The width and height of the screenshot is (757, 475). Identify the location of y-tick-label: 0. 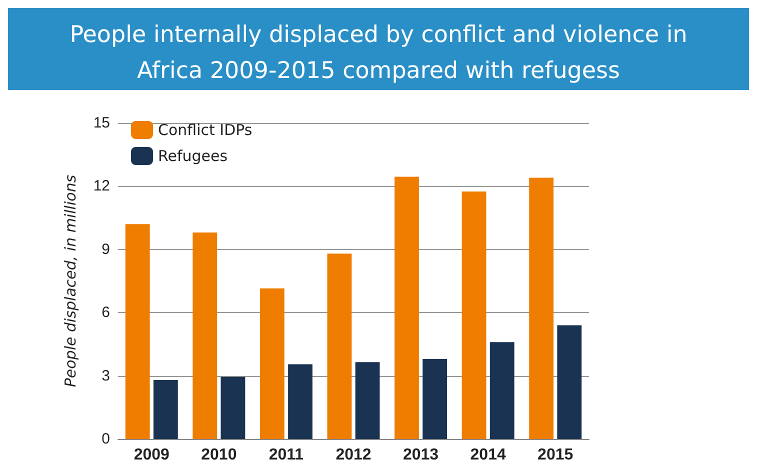
(106, 439).